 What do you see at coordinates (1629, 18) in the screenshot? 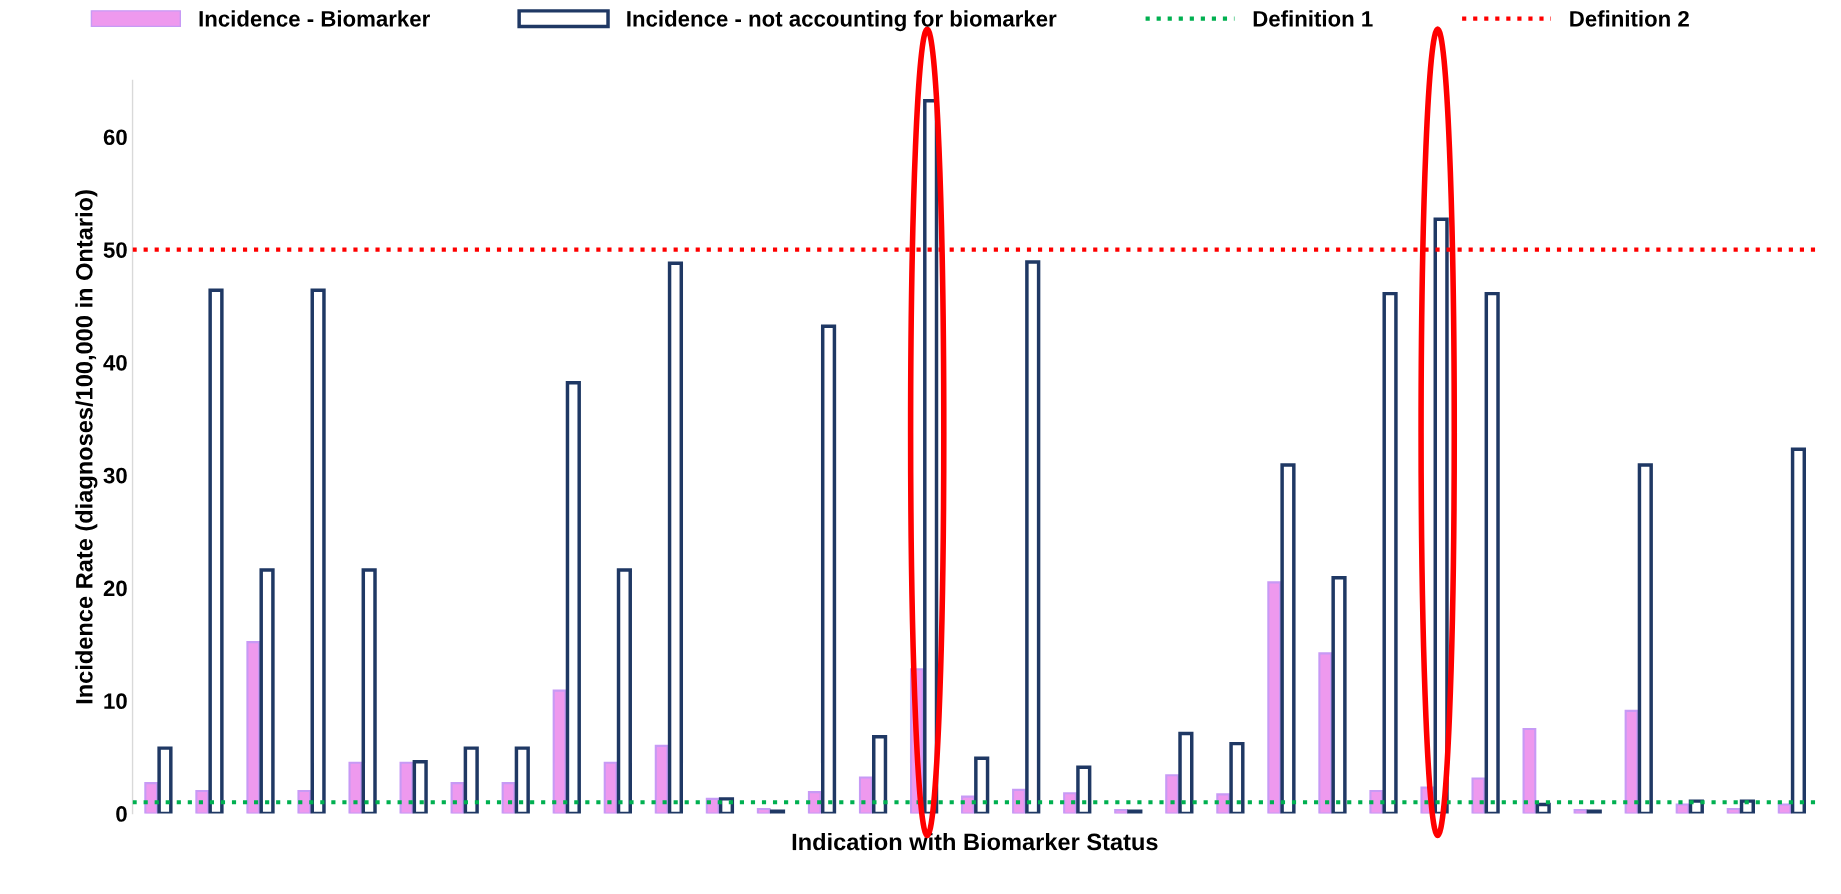
I see `legend-label: Definition 2` at bounding box center [1629, 18].